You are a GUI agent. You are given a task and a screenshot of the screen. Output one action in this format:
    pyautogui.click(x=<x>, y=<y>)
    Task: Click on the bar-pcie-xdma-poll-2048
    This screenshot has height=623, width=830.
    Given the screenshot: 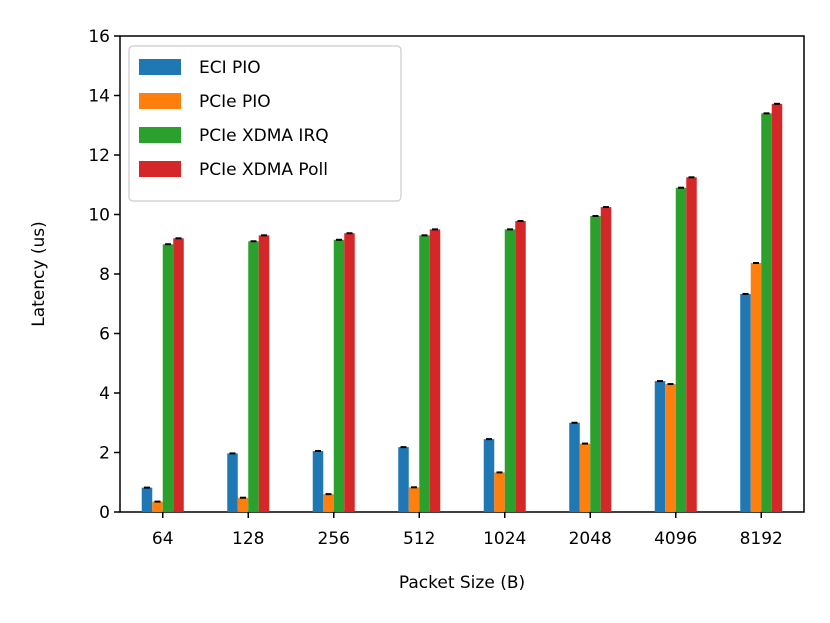 What is the action you would take?
    pyautogui.click(x=606, y=359)
    